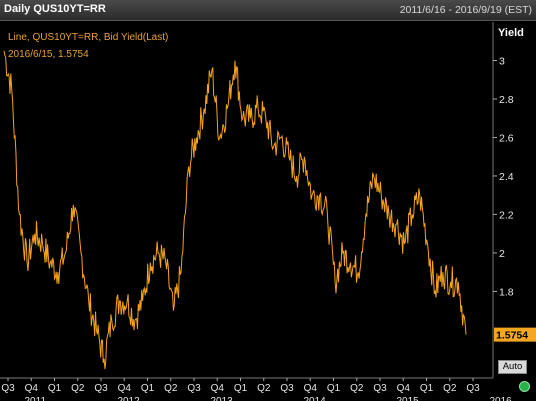  What do you see at coordinates (506, 177) in the screenshot?
I see `y-tick-label: 2.4` at bounding box center [506, 177].